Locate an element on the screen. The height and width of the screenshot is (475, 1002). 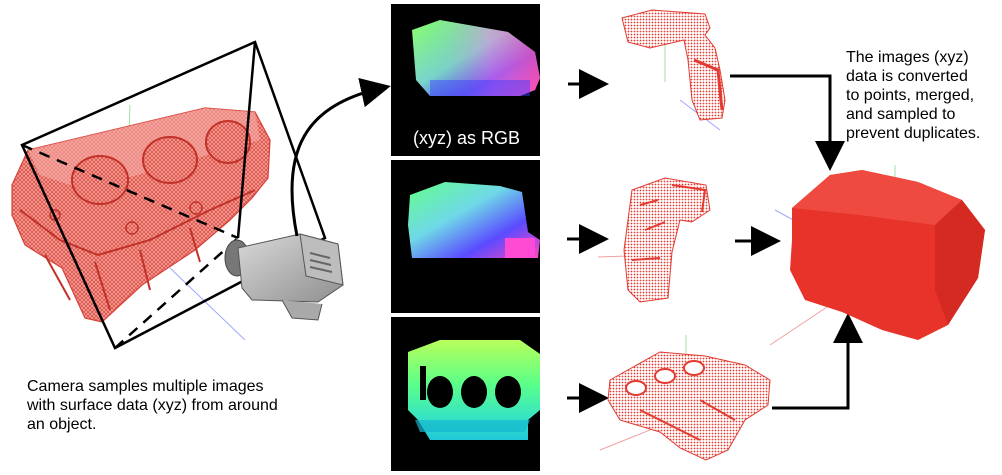
xyz-panel-top is located at coordinates (465, 80).